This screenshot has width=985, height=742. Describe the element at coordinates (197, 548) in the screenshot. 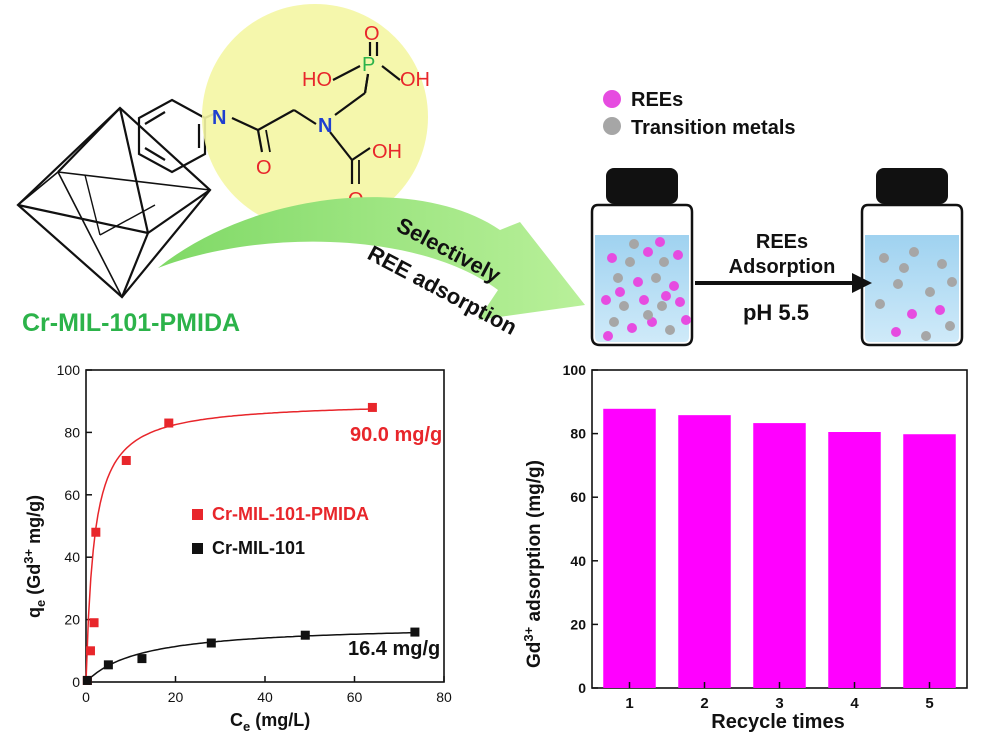

I see `legend-marker-mil101` at that location.